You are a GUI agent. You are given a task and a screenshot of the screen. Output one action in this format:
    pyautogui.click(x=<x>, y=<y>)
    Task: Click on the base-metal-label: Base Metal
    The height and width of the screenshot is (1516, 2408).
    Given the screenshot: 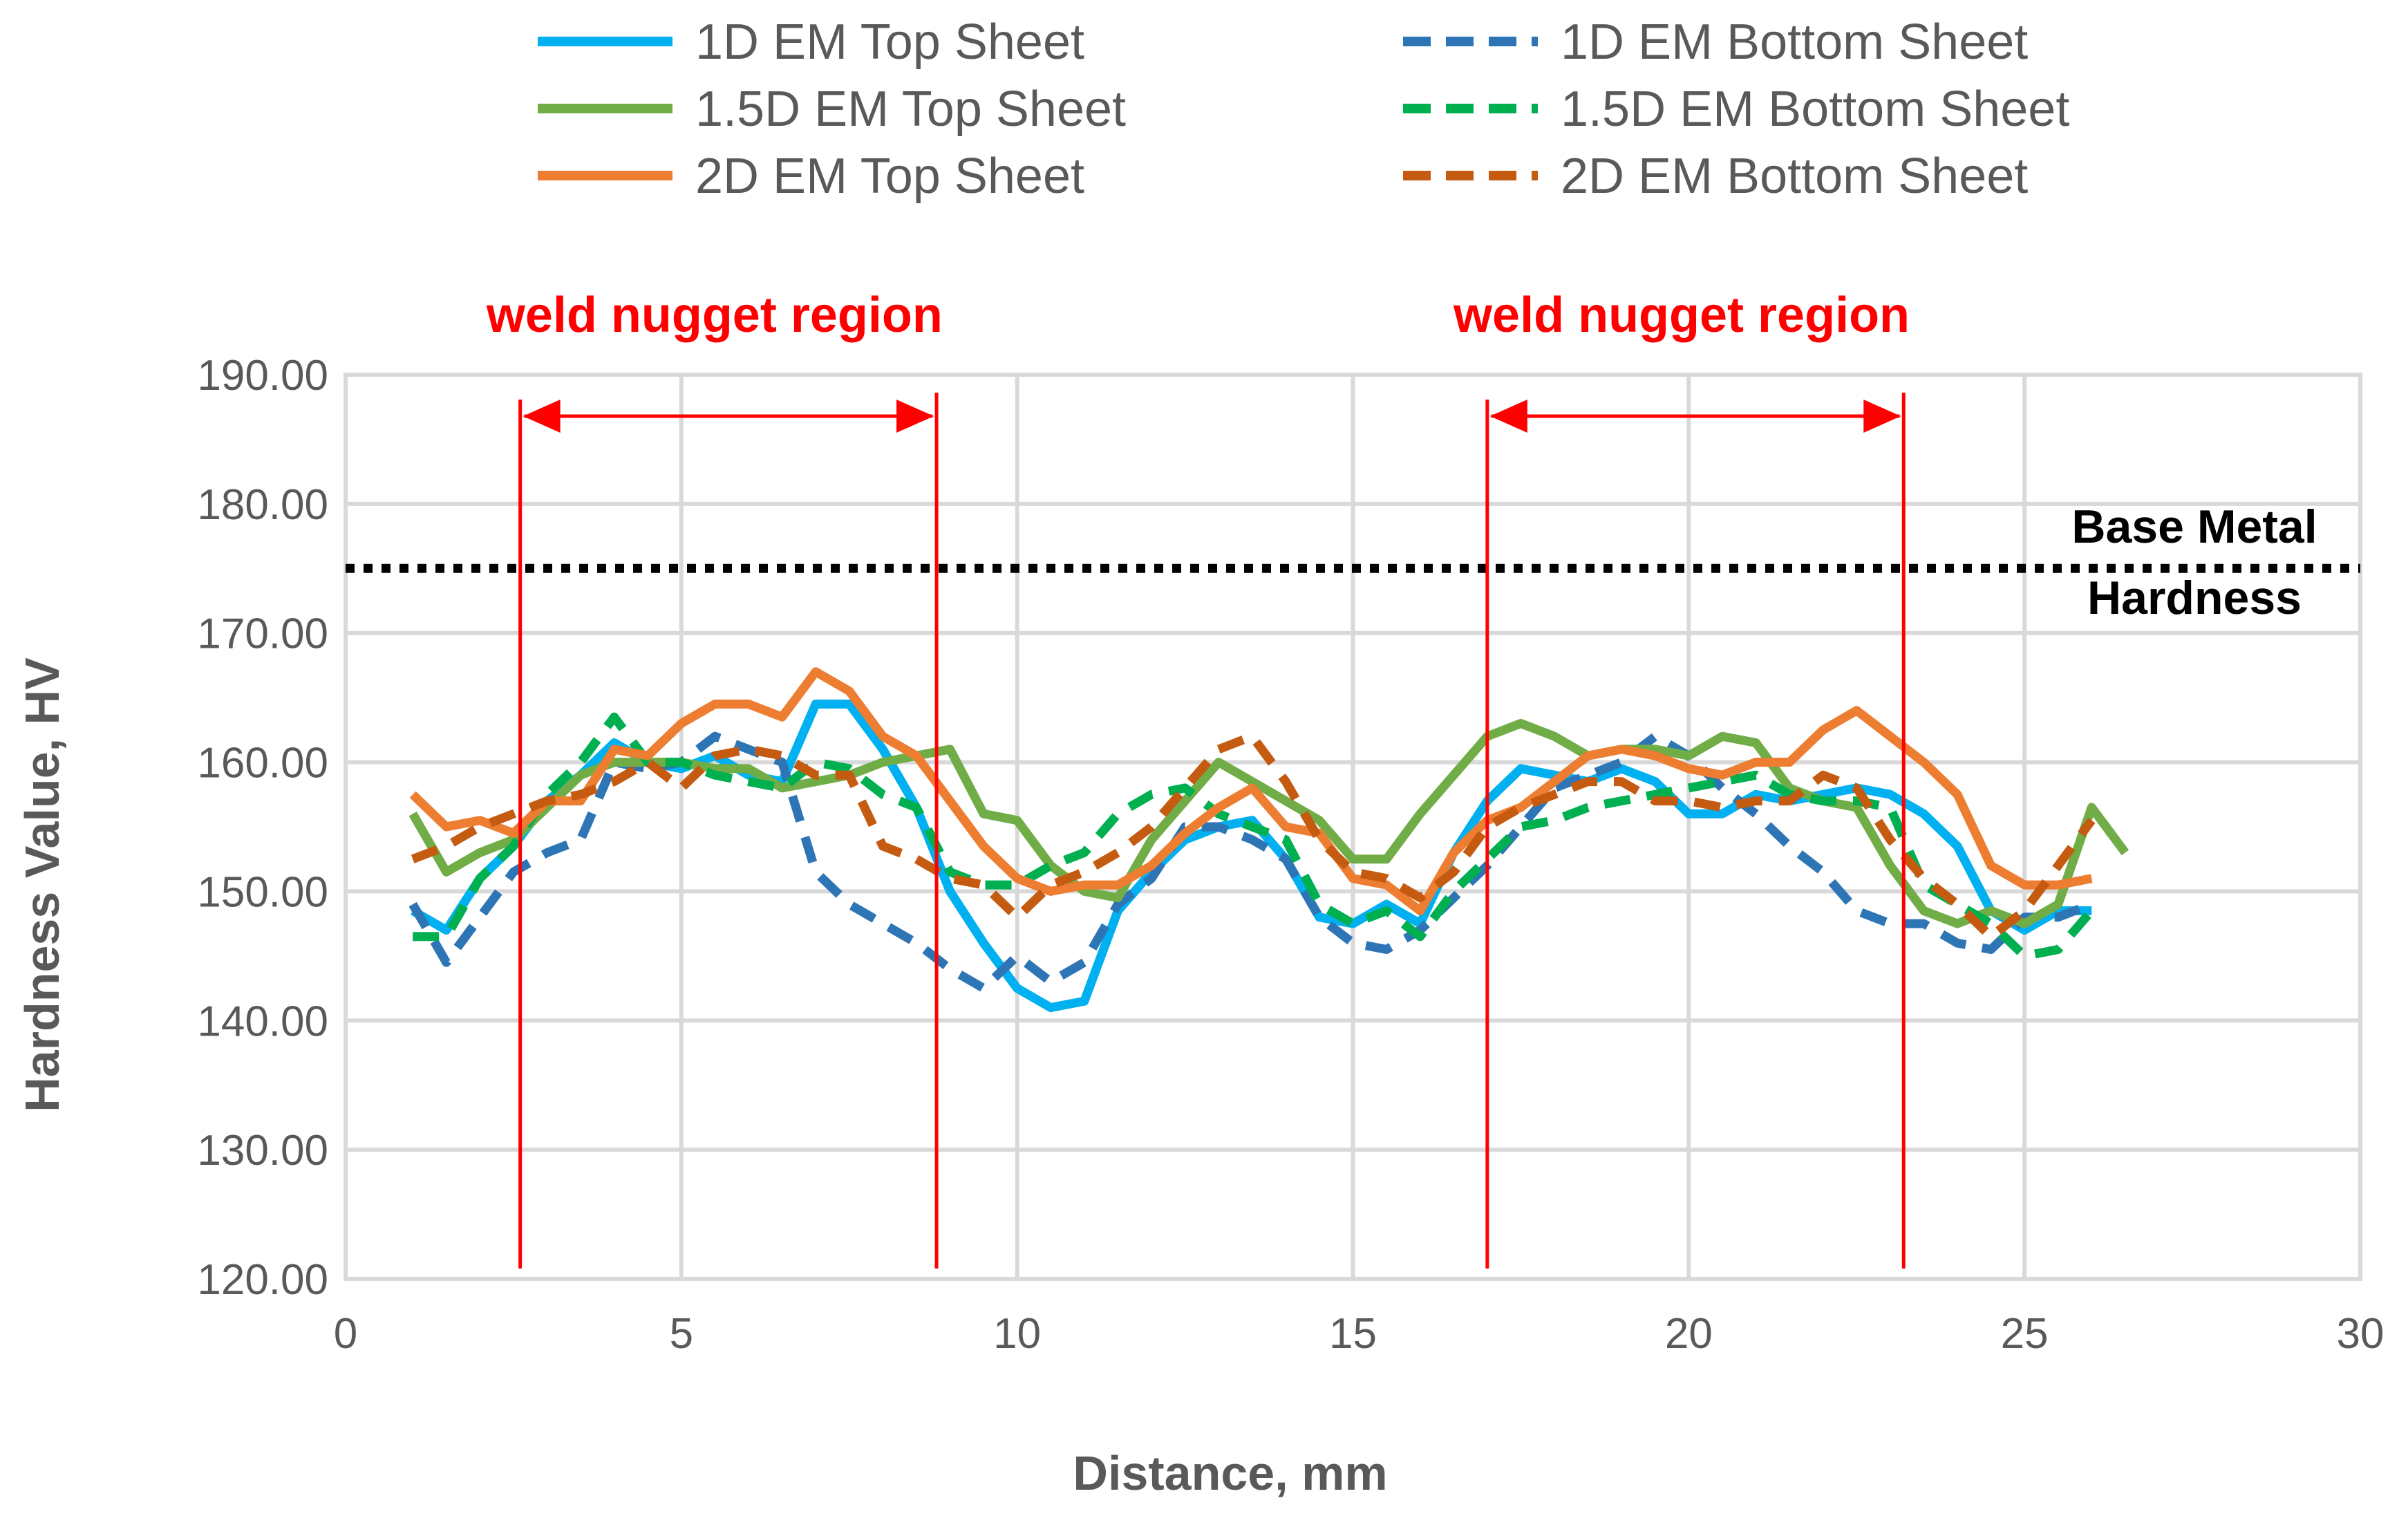 What is the action you would take?
    pyautogui.click(x=2194, y=526)
    